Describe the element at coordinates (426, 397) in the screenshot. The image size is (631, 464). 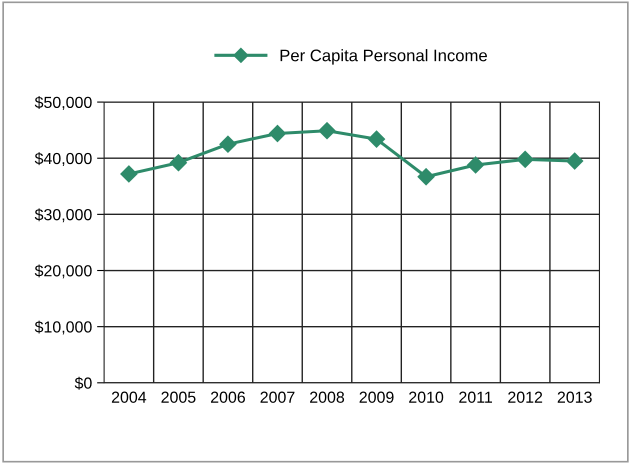
I see `x-tick-label: 2010` at that location.